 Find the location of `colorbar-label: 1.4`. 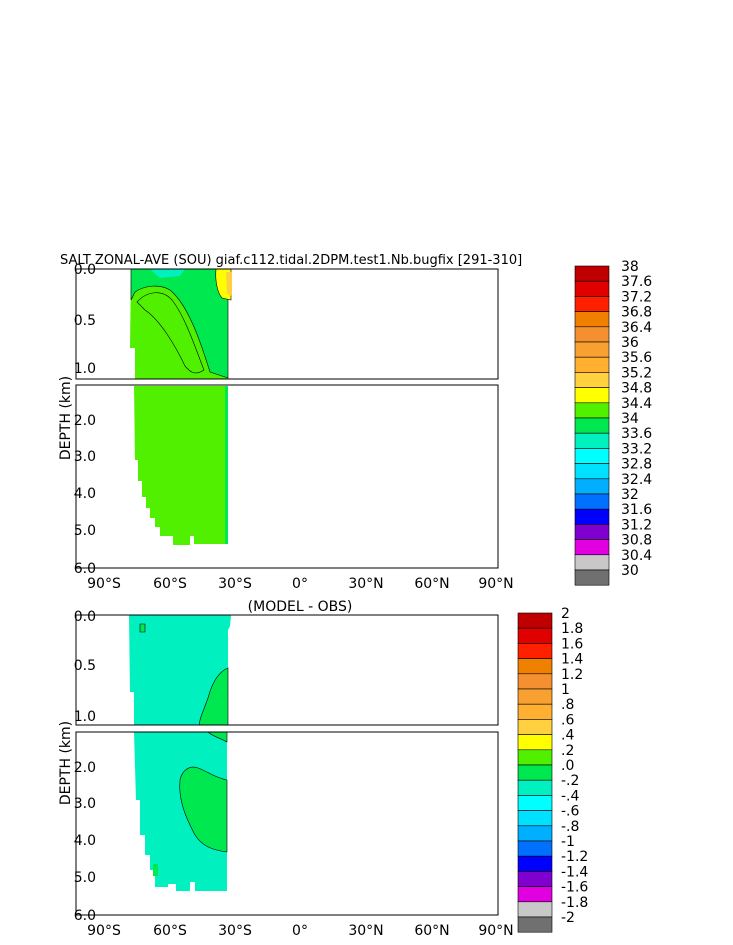

colorbar-label: 1.4 is located at coordinates (572, 660).